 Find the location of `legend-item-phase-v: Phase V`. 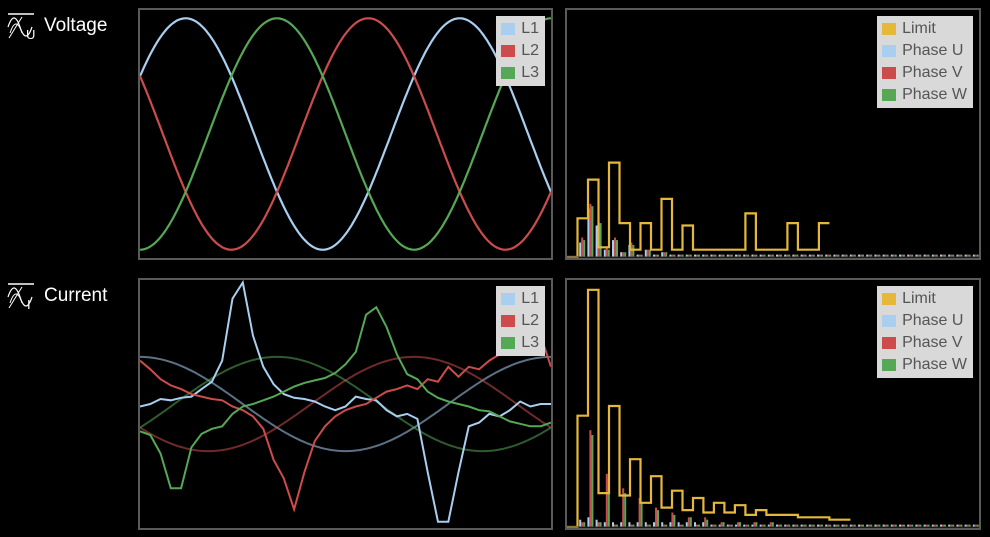

legend-item-phase-v: Phase V is located at coordinates (924, 343).